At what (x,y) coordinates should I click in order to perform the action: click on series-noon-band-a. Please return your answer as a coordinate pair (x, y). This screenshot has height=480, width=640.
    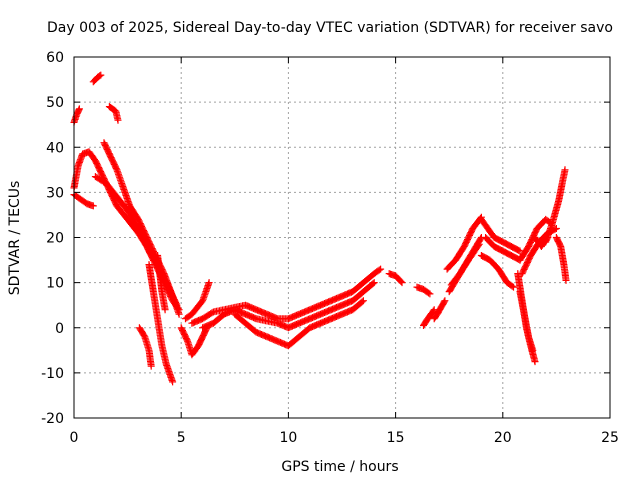
    Looking at the image, I should click on (286, 296).